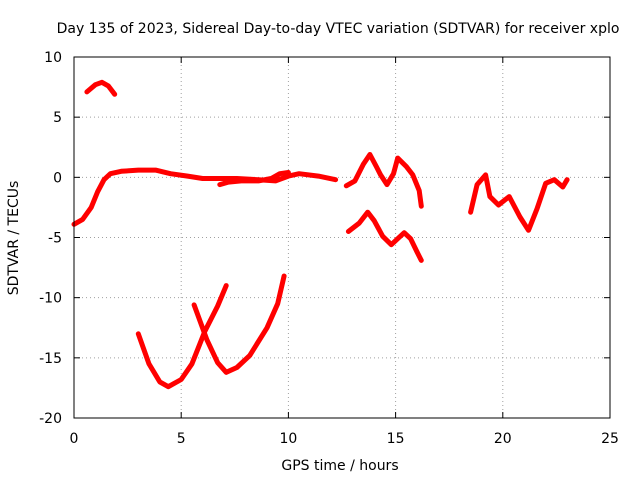  What do you see at coordinates (396, 439) in the screenshot?
I see `x-tick-label: 15` at bounding box center [396, 439].